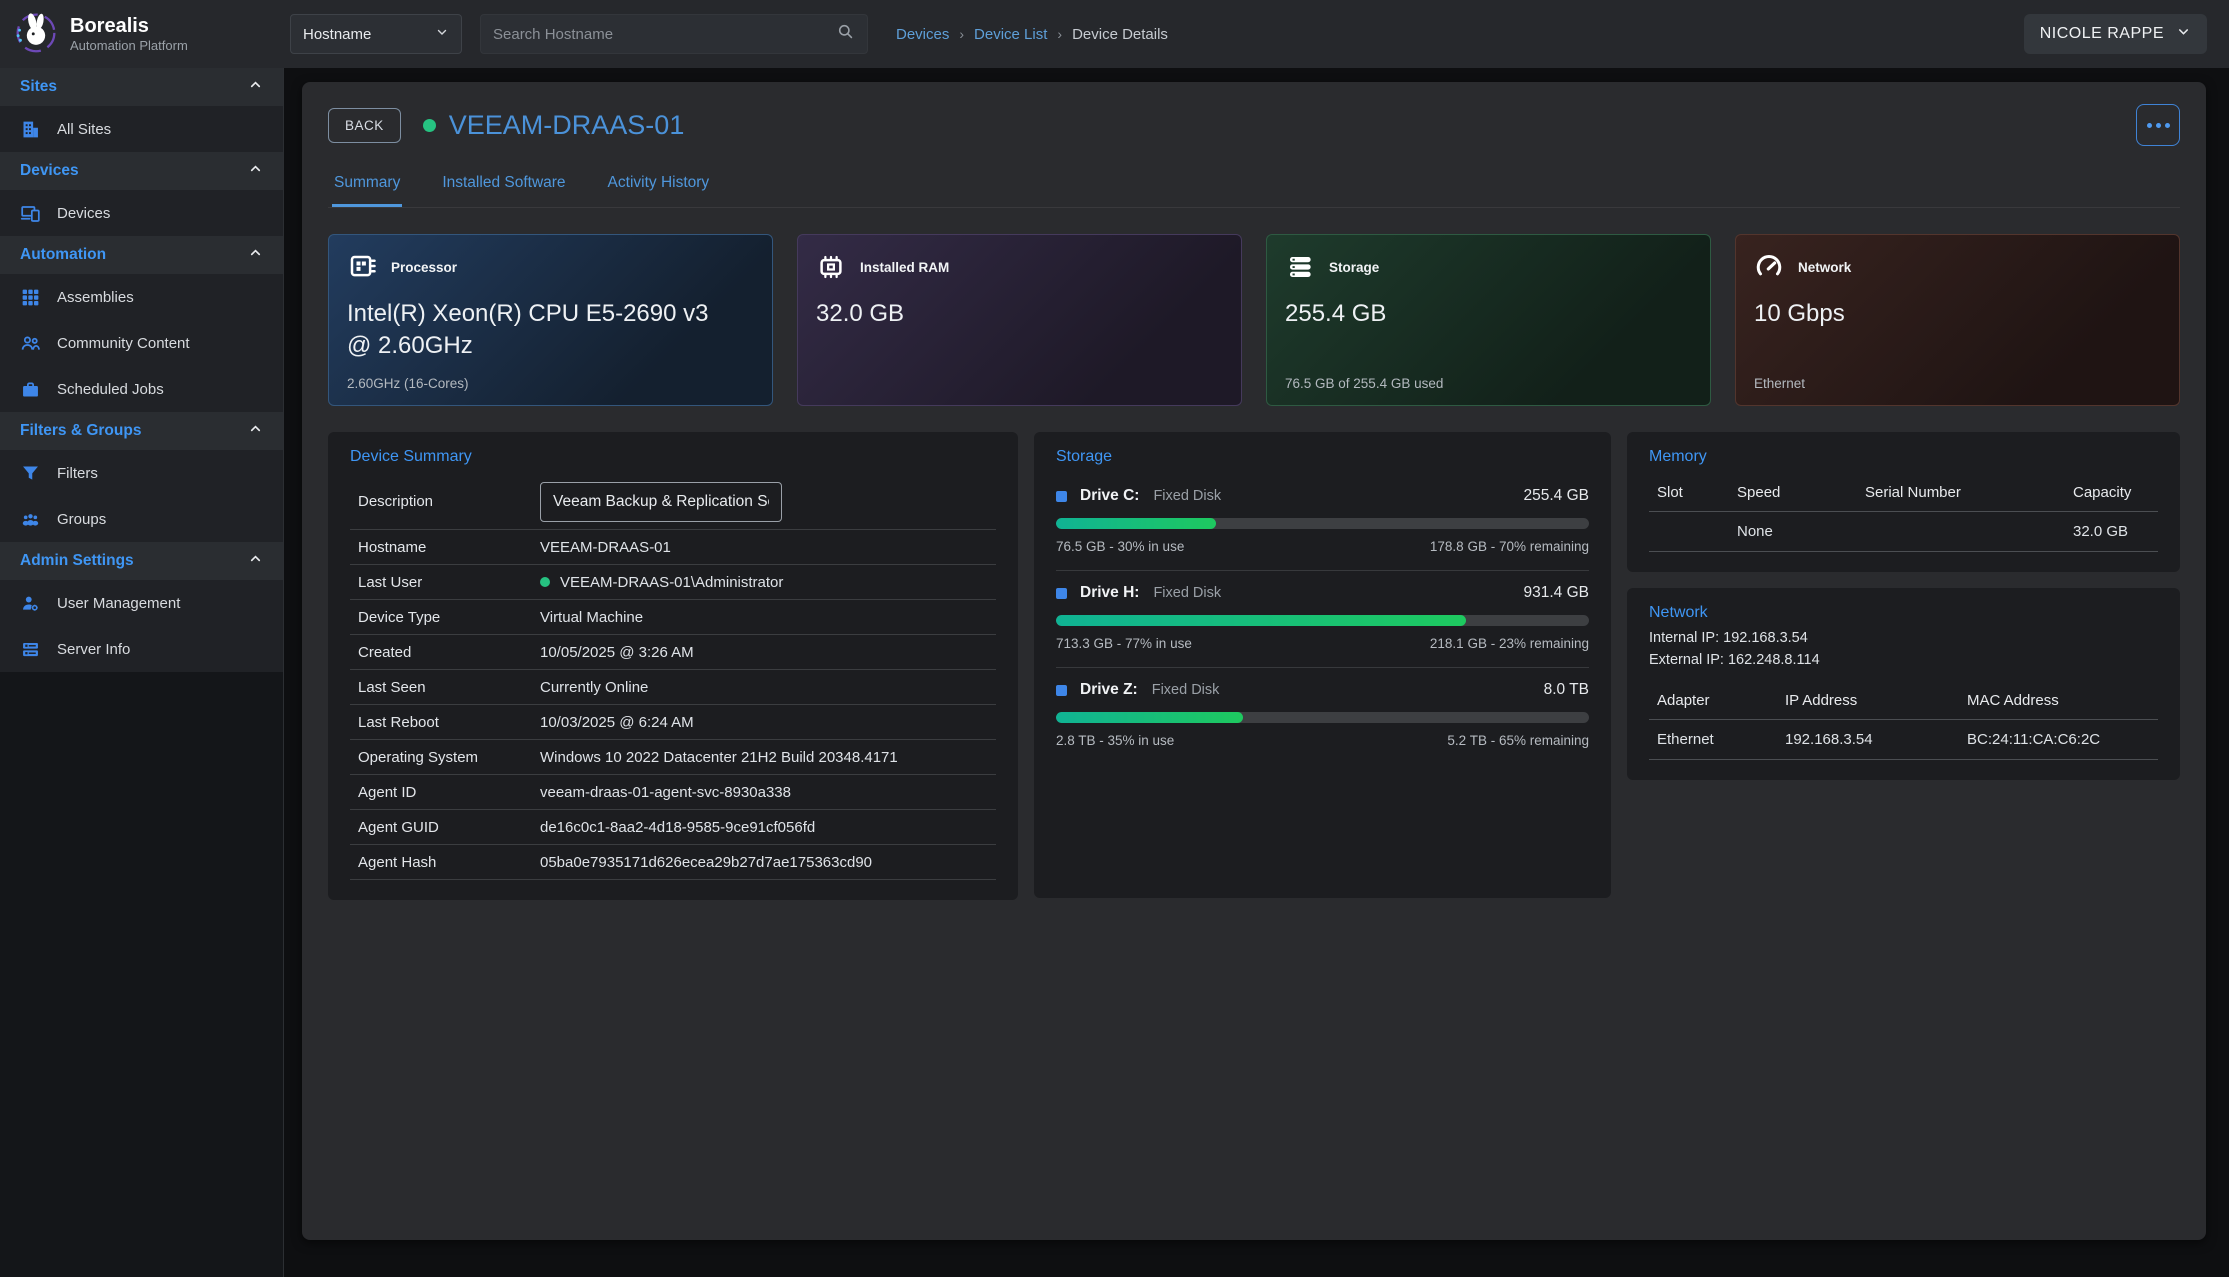 The image size is (2229, 1277). I want to click on row-label: Last User, so click(390, 582).